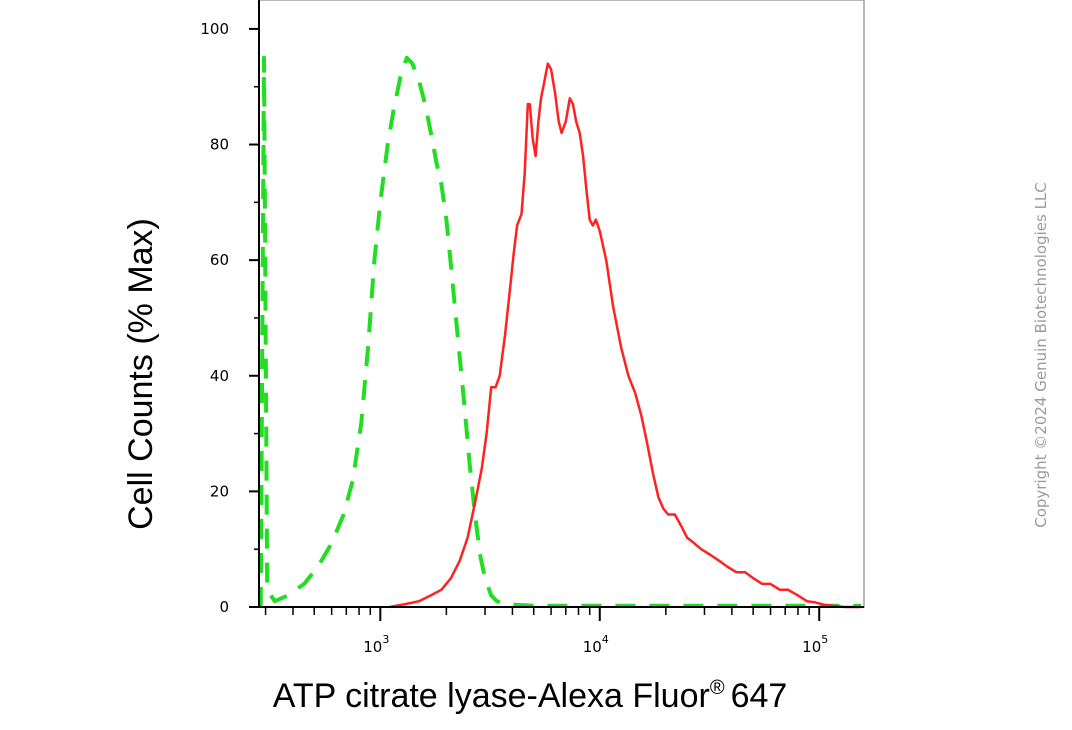 This screenshot has height=730, width=1072. Describe the element at coordinates (229, 318) in the screenshot. I see `y-axis-ticks: 0 20 40 60 80 100` at that location.